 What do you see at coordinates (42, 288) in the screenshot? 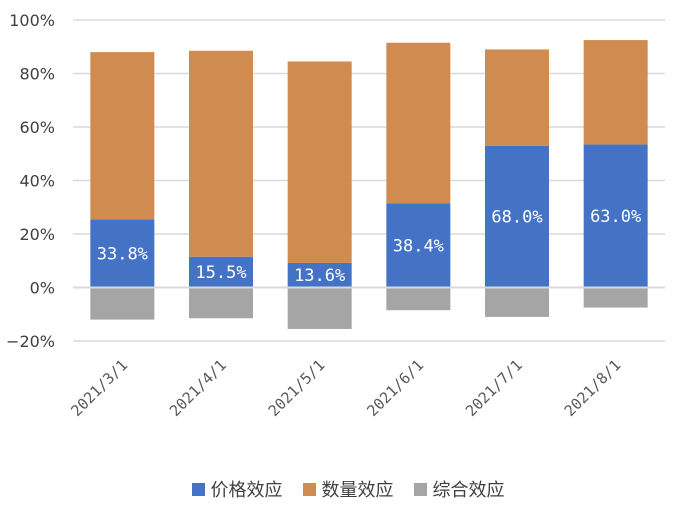
I see `y-tick-label: 0%` at bounding box center [42, 288].